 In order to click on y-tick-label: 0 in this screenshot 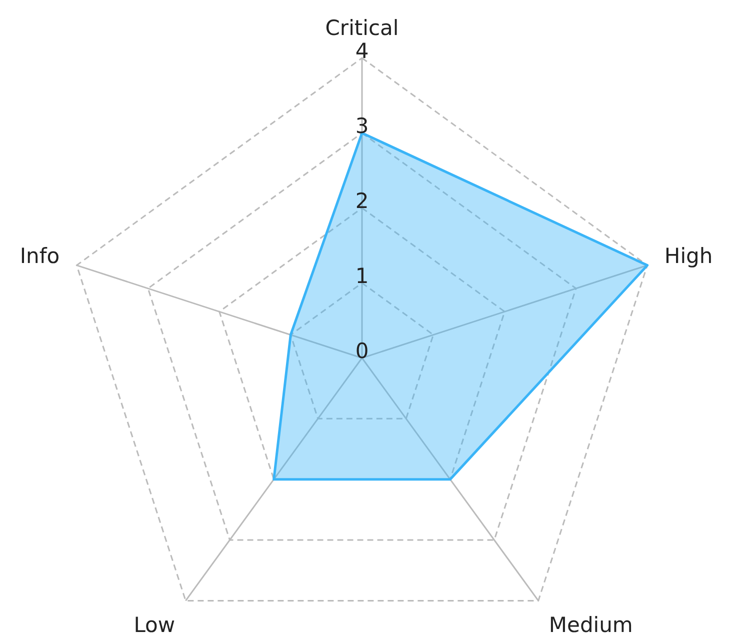, I will do `click(362, 351)`.